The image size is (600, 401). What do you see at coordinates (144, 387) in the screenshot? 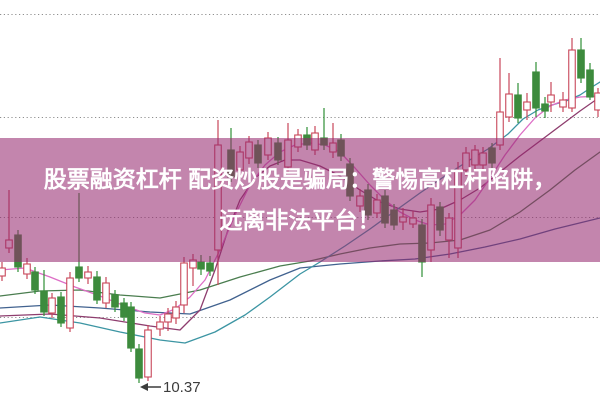
I see `low-annotation-arrow-head` at bounding box center [144, 387].